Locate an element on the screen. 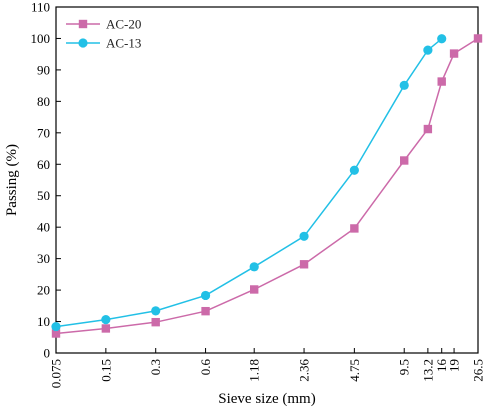  x-tick-label: 1.18 is located at coordinates (254, 370).